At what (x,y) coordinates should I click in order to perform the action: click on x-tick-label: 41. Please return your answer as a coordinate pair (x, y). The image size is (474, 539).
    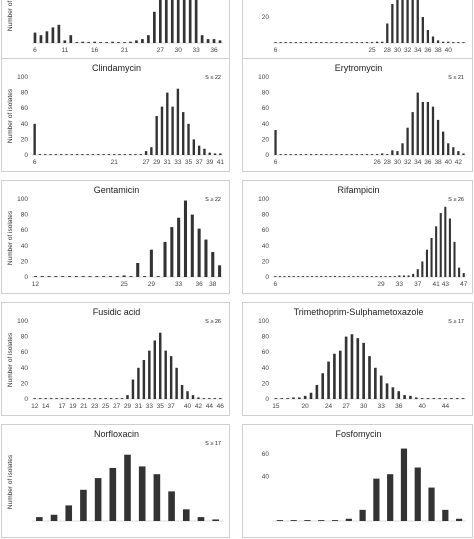
    Looking at the image, I should click on (437, 284).